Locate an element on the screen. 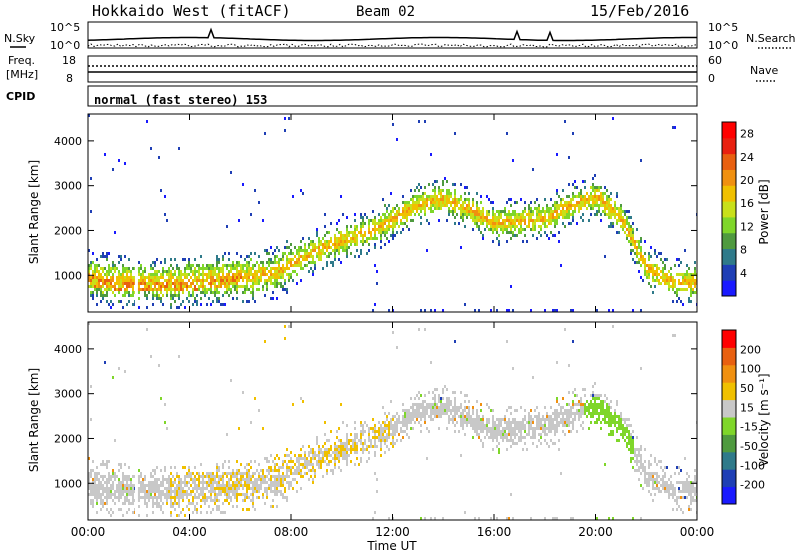  colorbar-tick-label: -100 is located at coordinates (752, 465).